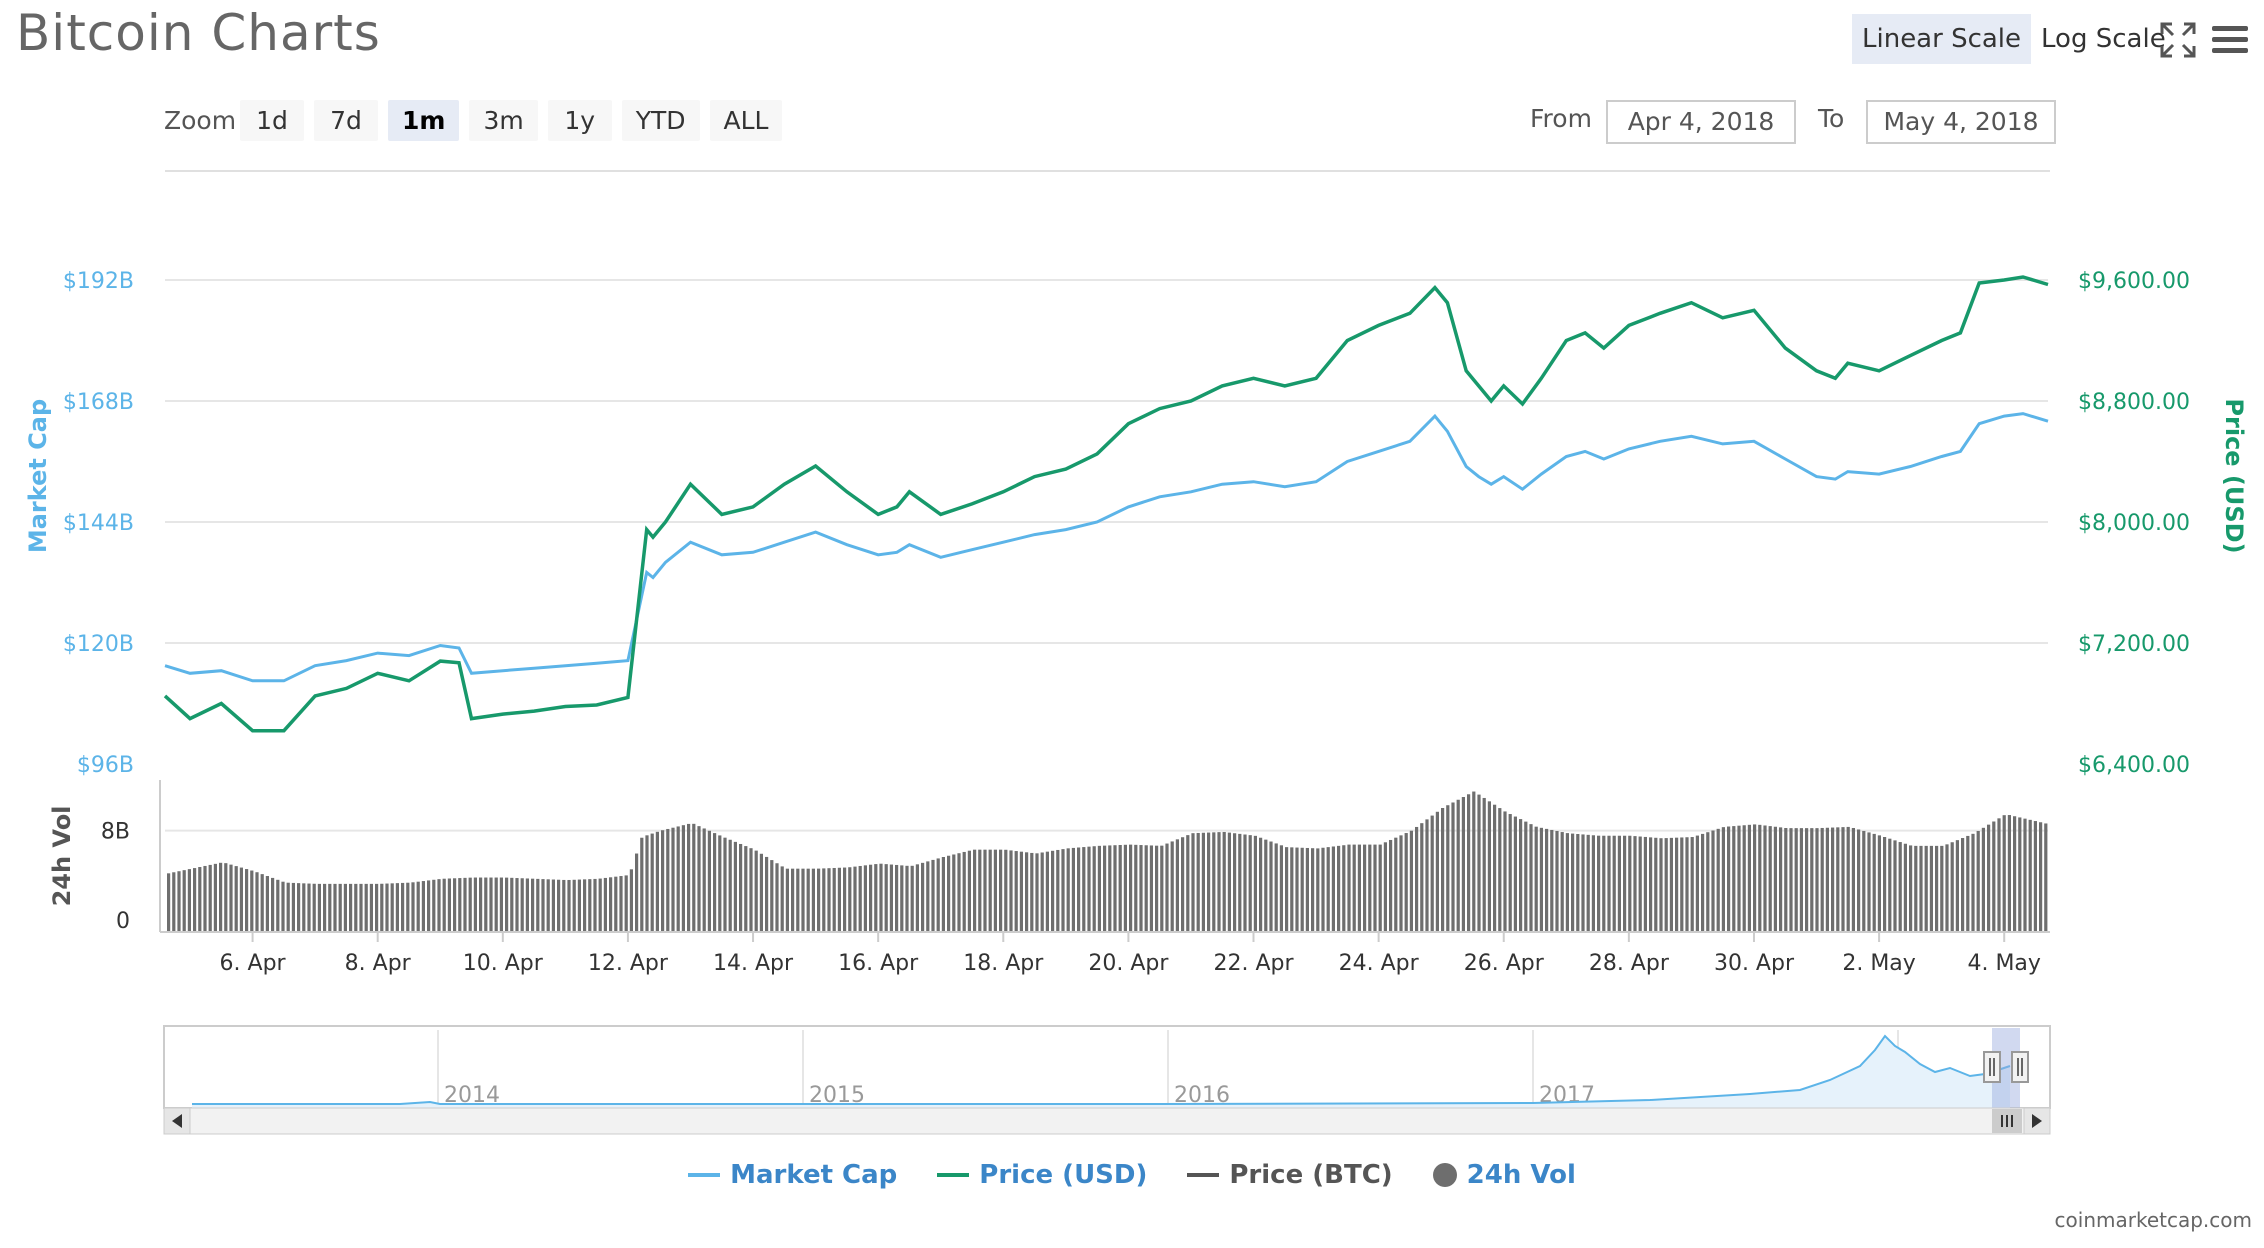  Describe the element at coordinates (2007, 1121) in the screenshot. I see `scrollbar-thumb` at that location.